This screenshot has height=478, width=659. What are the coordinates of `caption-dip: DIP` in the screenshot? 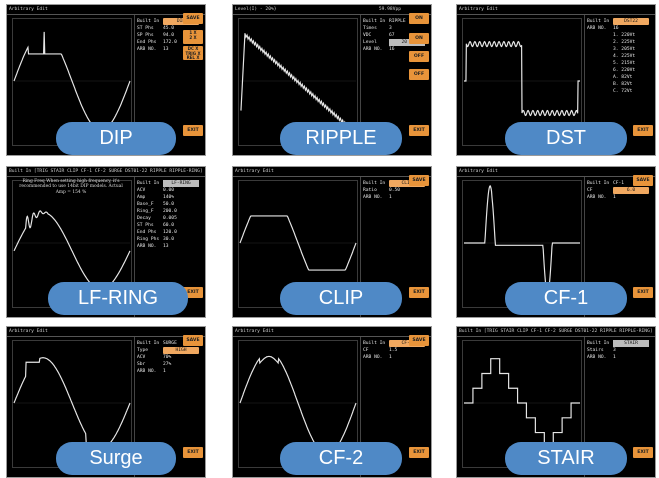 It's located at (116, 138).